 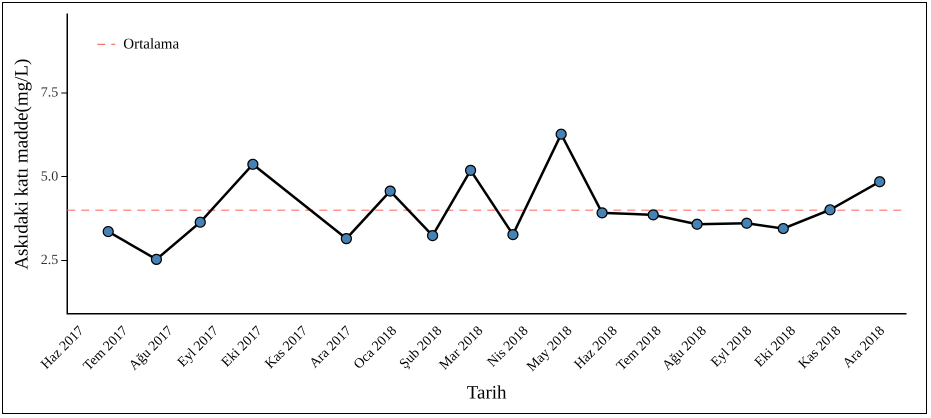 What do you see at coordinates (49, 93) in the screenshot?
I see `y-tick-label: 7.5` at bounding box center [49, 93].